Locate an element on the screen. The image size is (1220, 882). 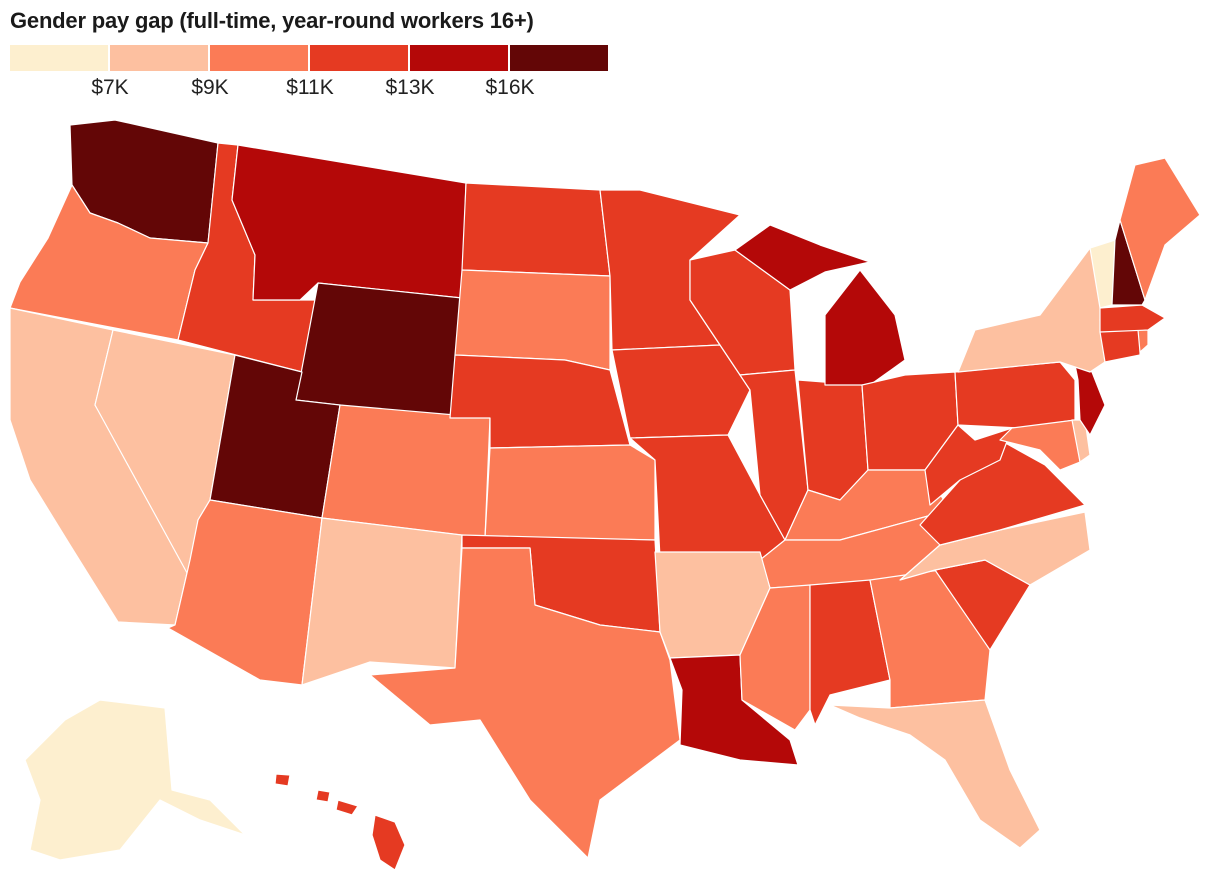
state-ct is located at coordinates (1120, 345).